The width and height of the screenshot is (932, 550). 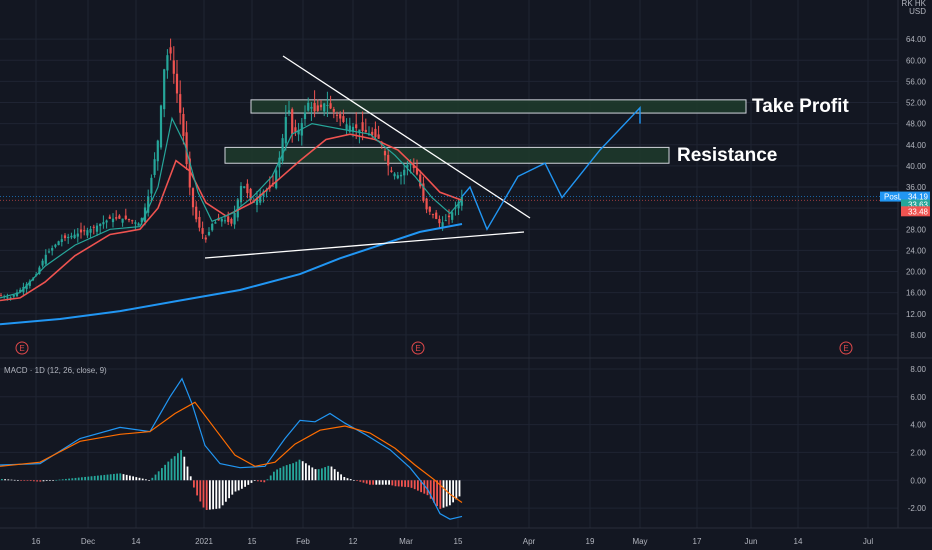 What do you see at coordinates (231, 274) in the screenshot?
I see `ma-long-line` at bounding box center [231, 274].